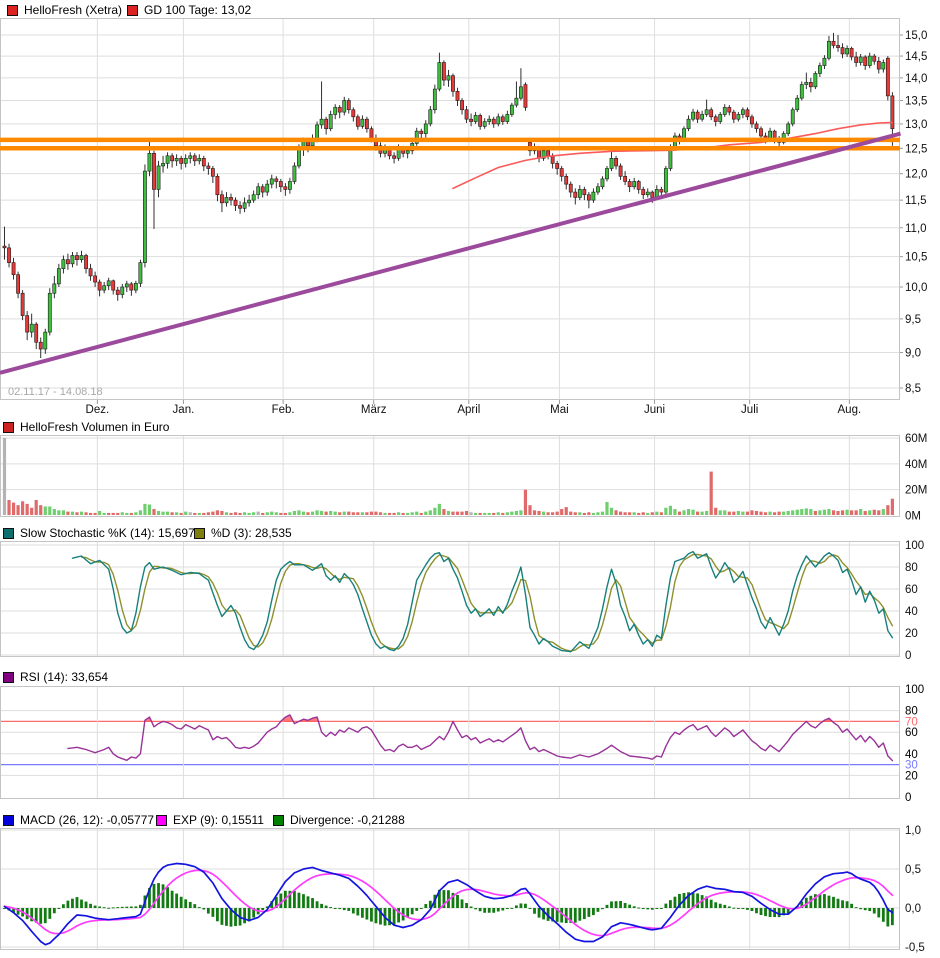  I want to click on svg-text: 20M, so click(916, 491).